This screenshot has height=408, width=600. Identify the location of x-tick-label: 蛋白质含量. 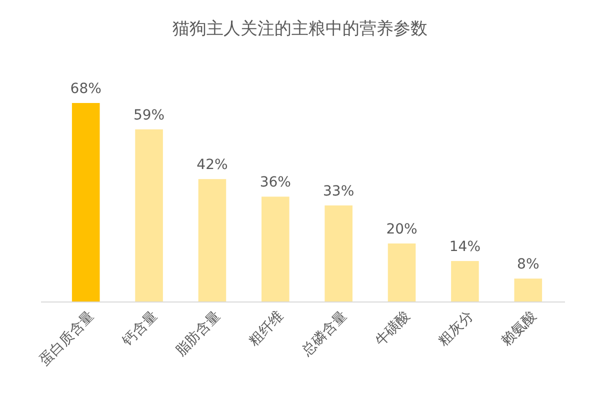
(67, 339).